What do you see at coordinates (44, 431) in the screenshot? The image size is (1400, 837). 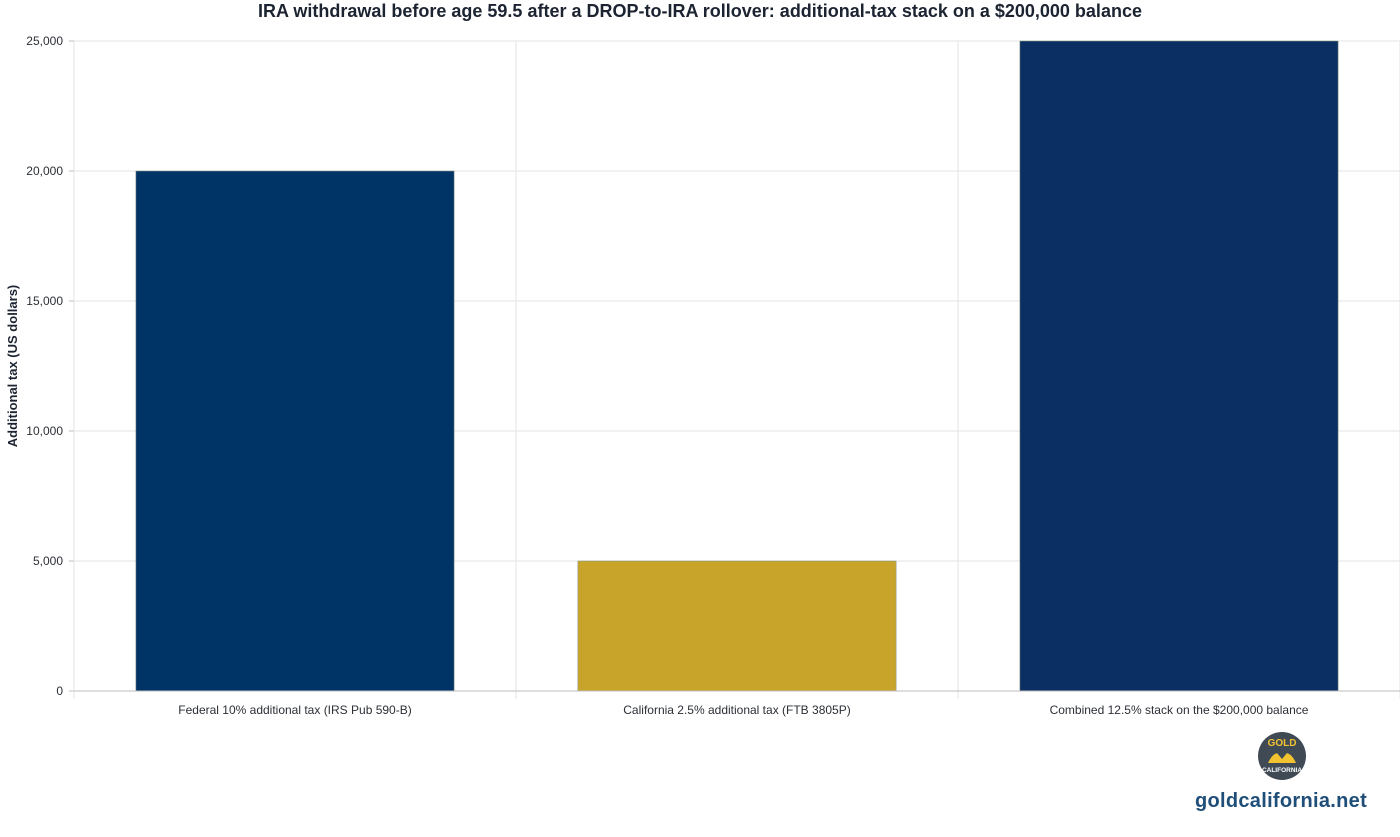 I see `y-tick-label: 10,000` at bounding box center [44, 431].